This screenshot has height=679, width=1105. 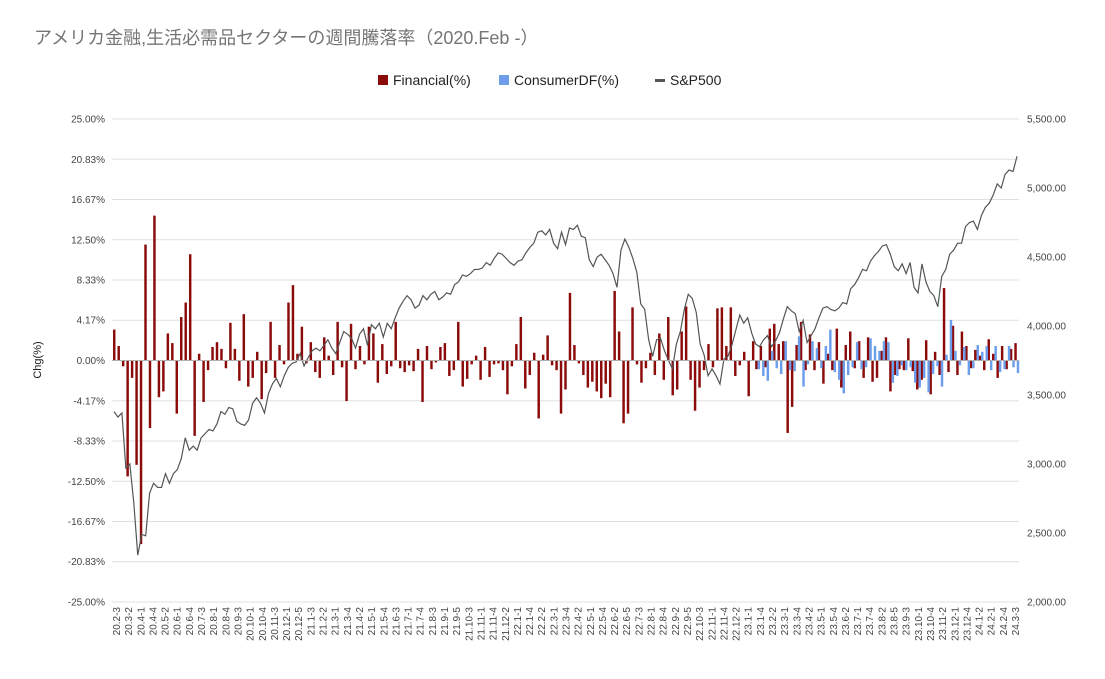 I want to click on x-tick-label: 23.7-4, so click(x=870, y=621).